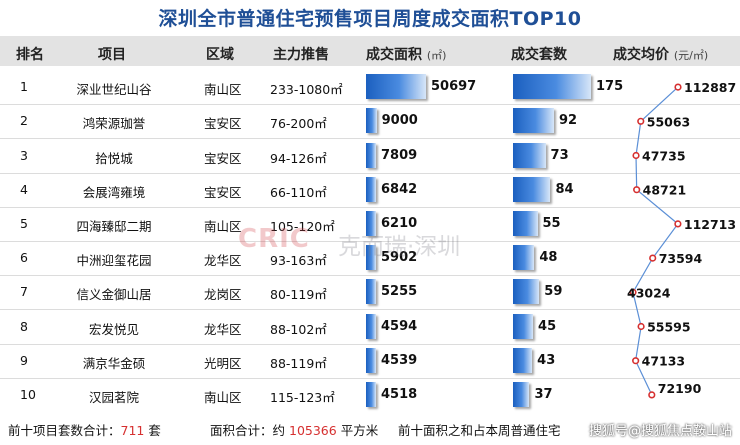 The image size is (740, 445). Describe the element at coordinates (399, 258) in the screenshot. I see `area-value: 5902` at that location.